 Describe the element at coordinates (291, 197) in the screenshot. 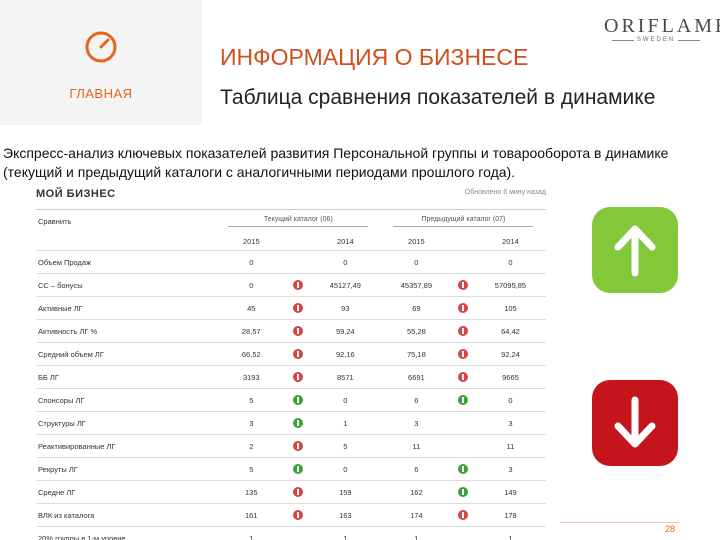

I see `panel-header: МОЙ БИЗНЕС Обновлено 6 мину назад` at that location.